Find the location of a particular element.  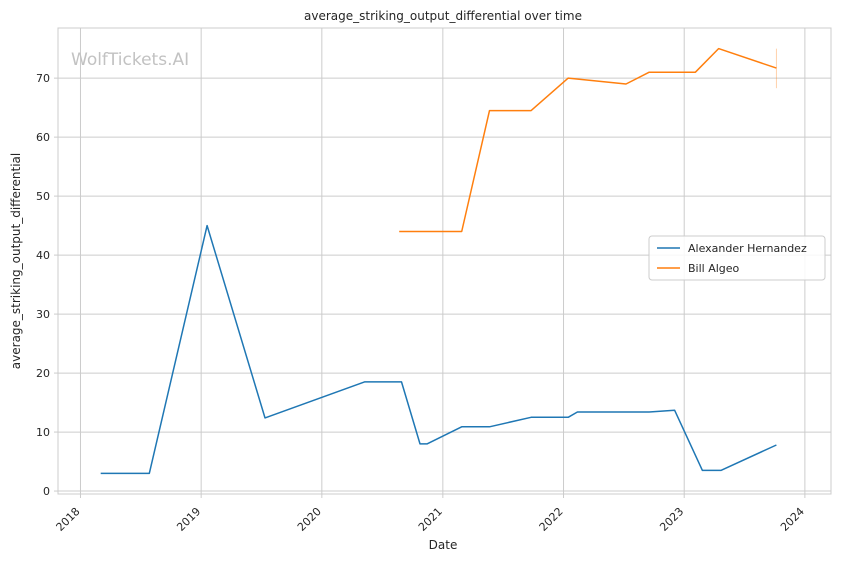

legend-label-bill-algeo: Bill Algeo is located at coordinates (714, 268).